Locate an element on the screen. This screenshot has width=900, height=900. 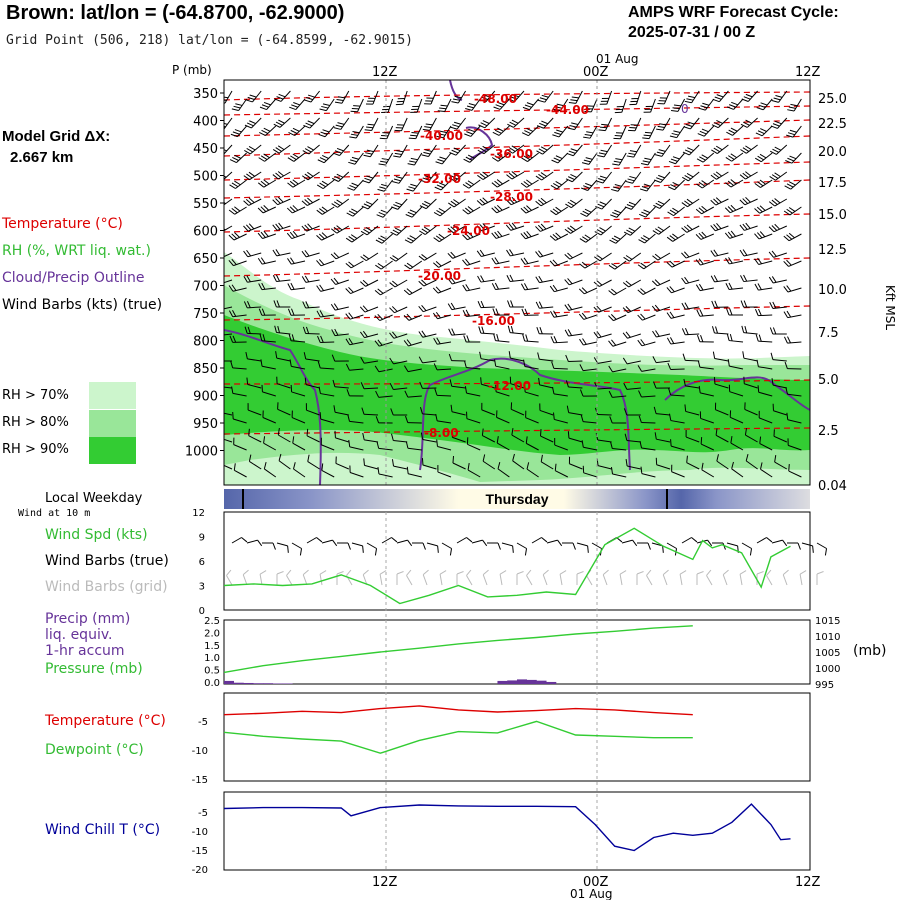
top-date-label: 01 Aug is located at coordinates (617, 59).